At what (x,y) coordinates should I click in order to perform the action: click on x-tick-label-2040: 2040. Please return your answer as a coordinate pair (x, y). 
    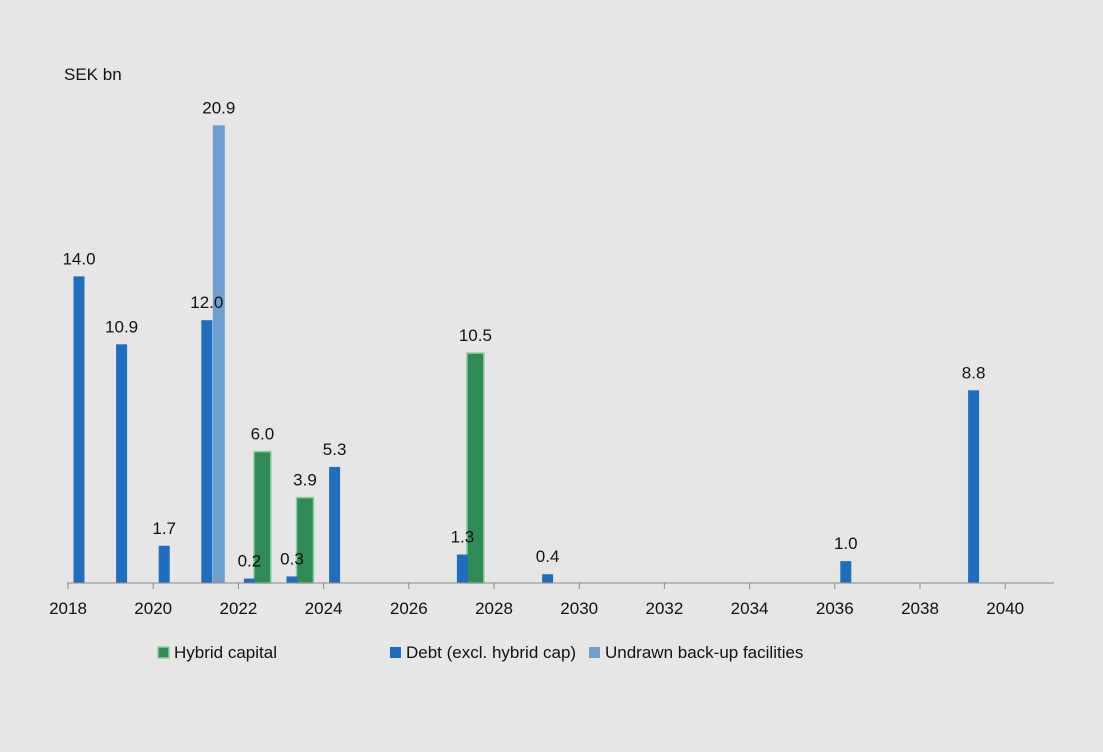
    Looking at the image, I should click on (1005, 608).